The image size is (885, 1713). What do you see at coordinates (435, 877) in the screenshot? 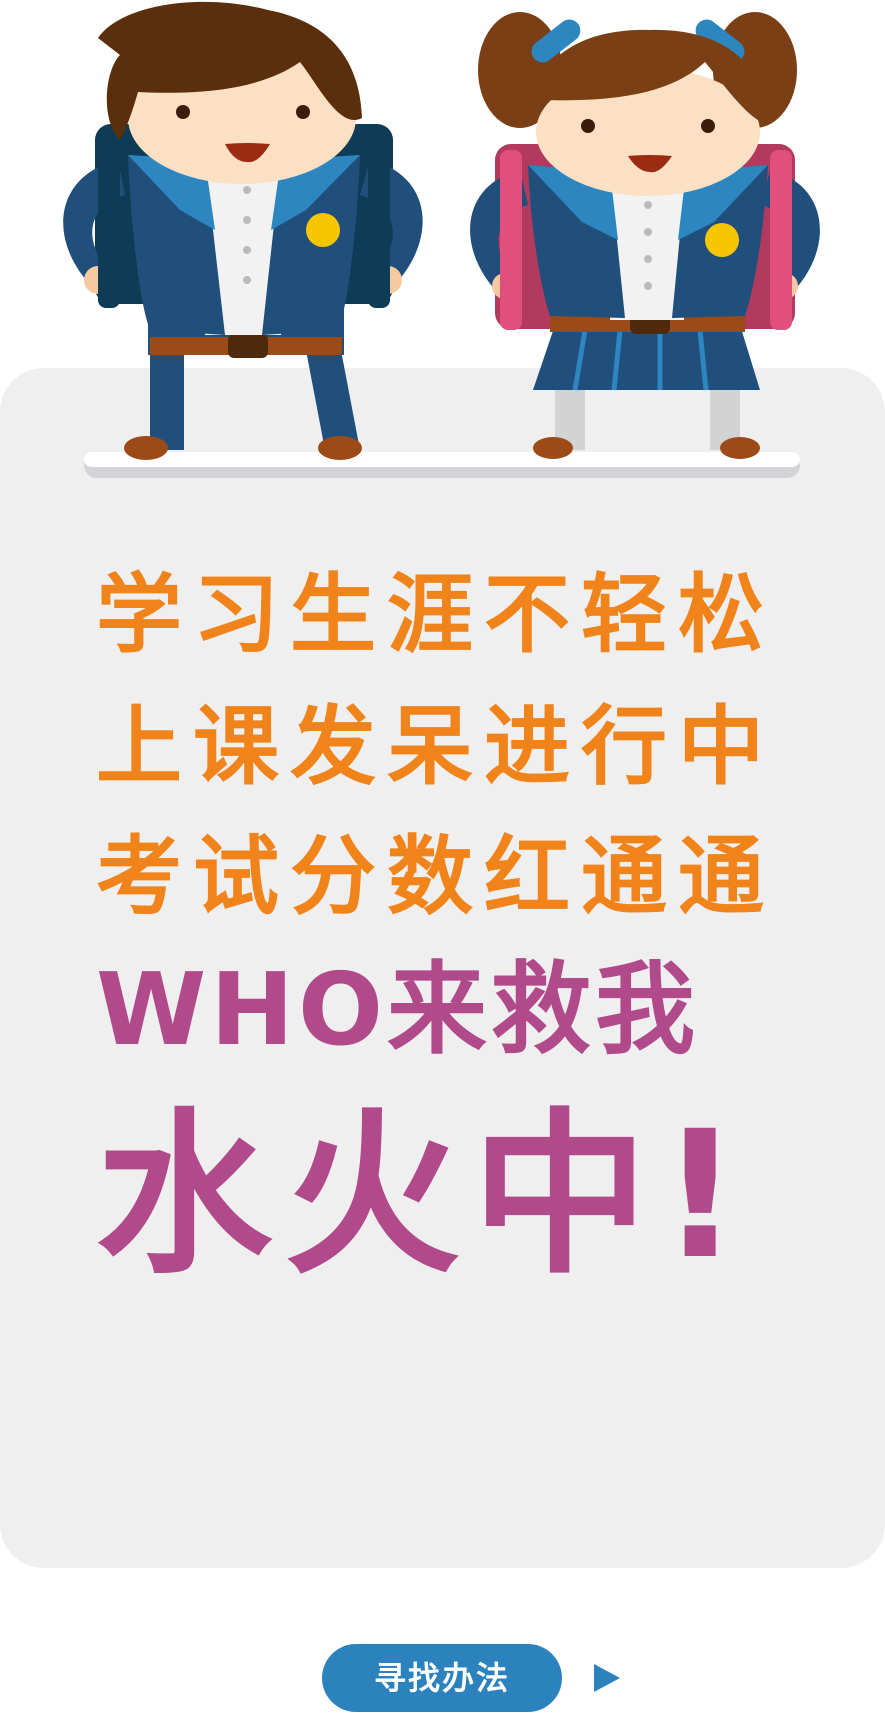
I see `headline-line-3: 考试分数红通通` at bounding box center [435, 877].